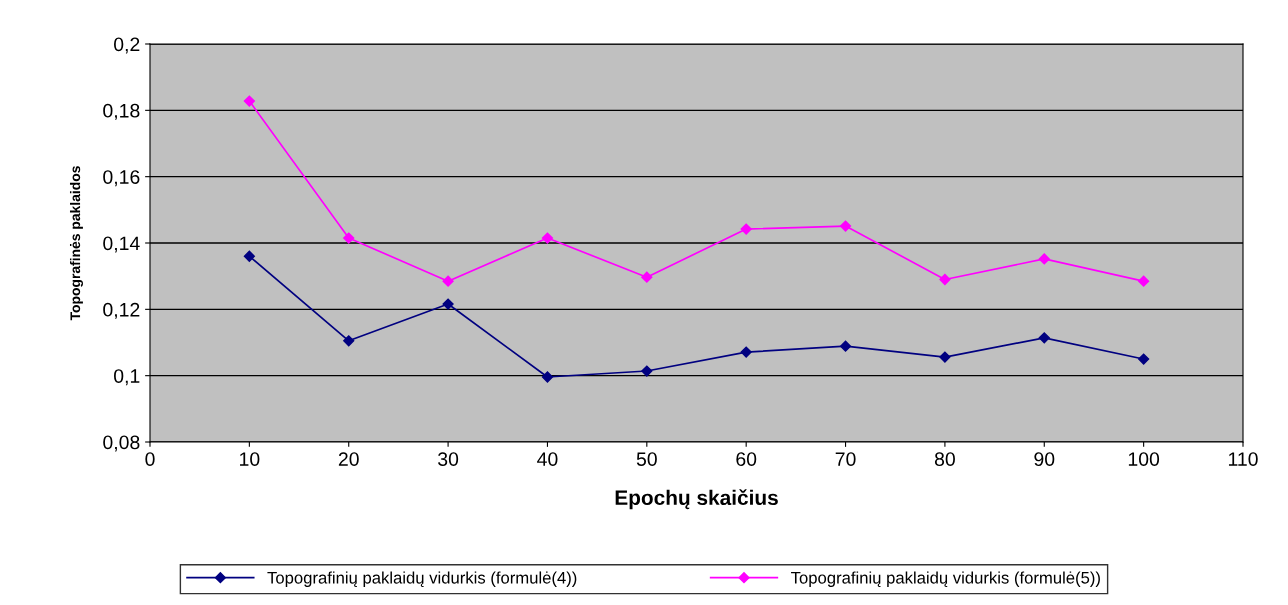 The image size is (1288, 605). I want to click on y-axis-title: Topografinės paklaidos, so click(76, 243).